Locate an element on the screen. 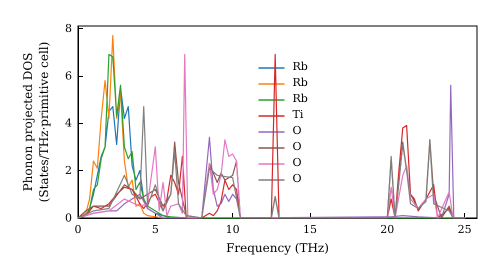 The image size is (500, 280). x-tick-label: 15 is located at coordinates (309, 229).